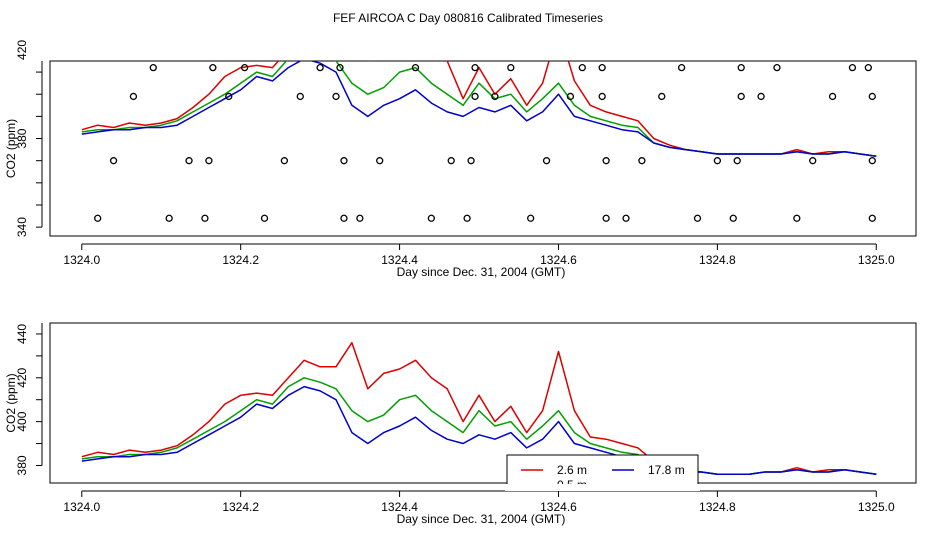  I want to click on y-tick-label: 440, so click(22, 334).